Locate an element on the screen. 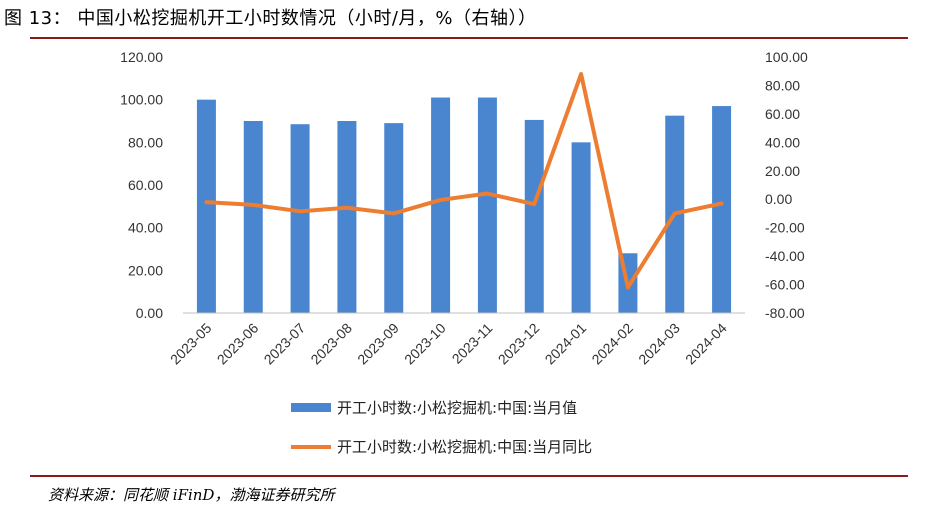  right-tick-label: 20.00 is located at coordinates (782, 171).